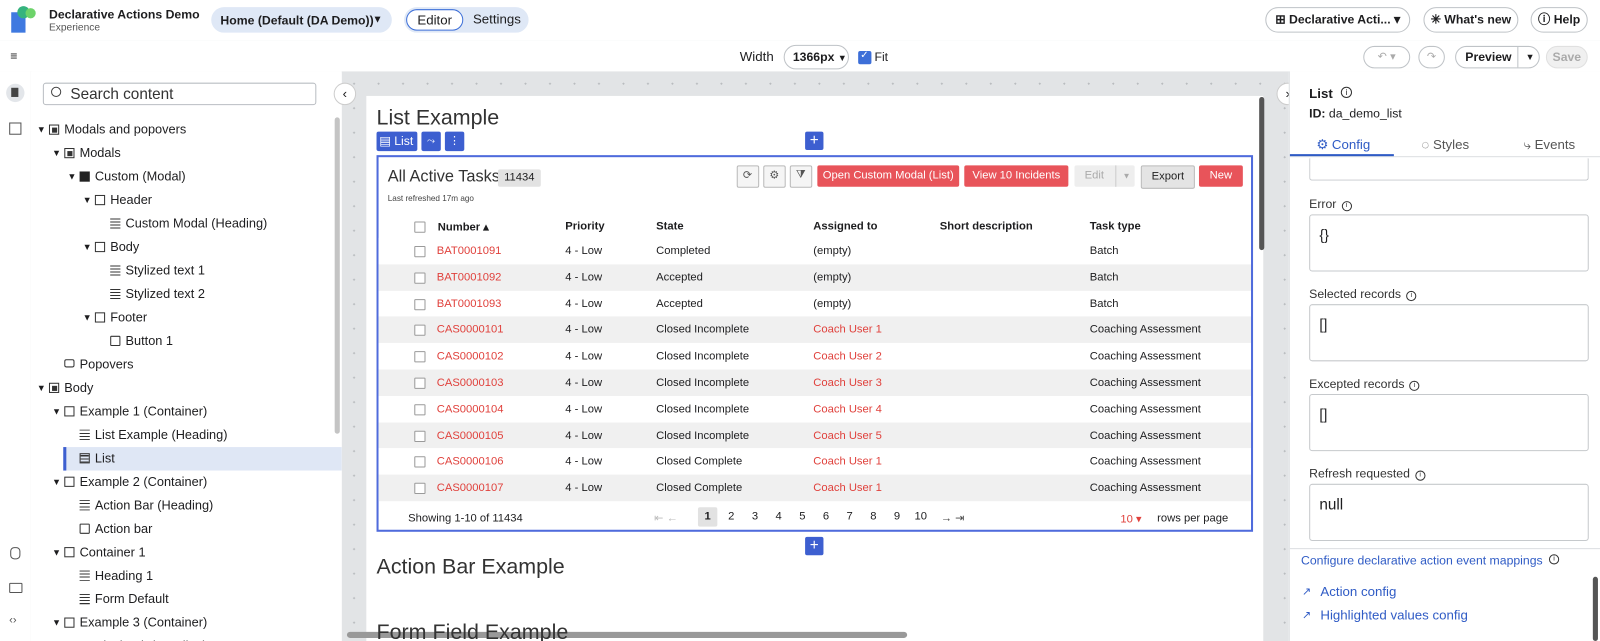 This screenshot has height=641, width=1600. What do you see at coordinates (345, 94) in the screenshot?
I see `collapse-left-button: ‹` at bounding box center [345, 94].